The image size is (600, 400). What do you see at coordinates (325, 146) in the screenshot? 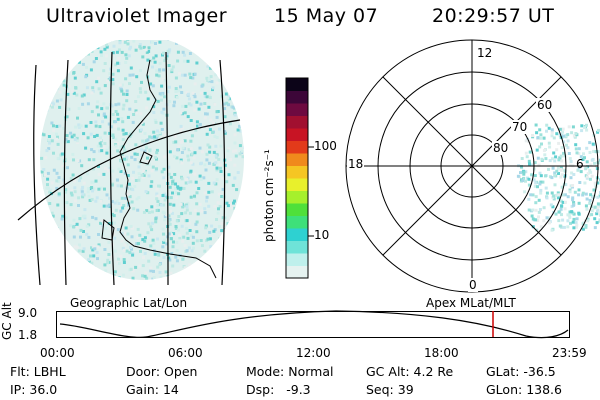
I see `colorbar-tick-100: 100` at bounding box center [325, 146].